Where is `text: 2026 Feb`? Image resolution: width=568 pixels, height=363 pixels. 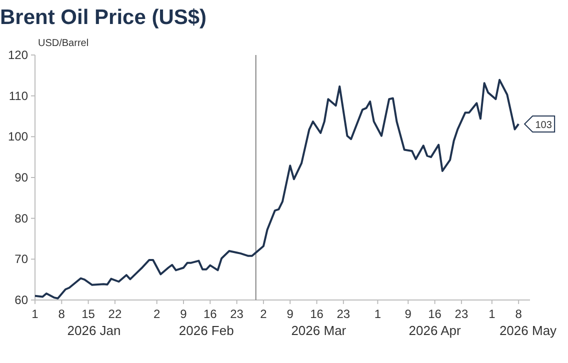 text: 2026 Feb is located at coordinates (206, 330).